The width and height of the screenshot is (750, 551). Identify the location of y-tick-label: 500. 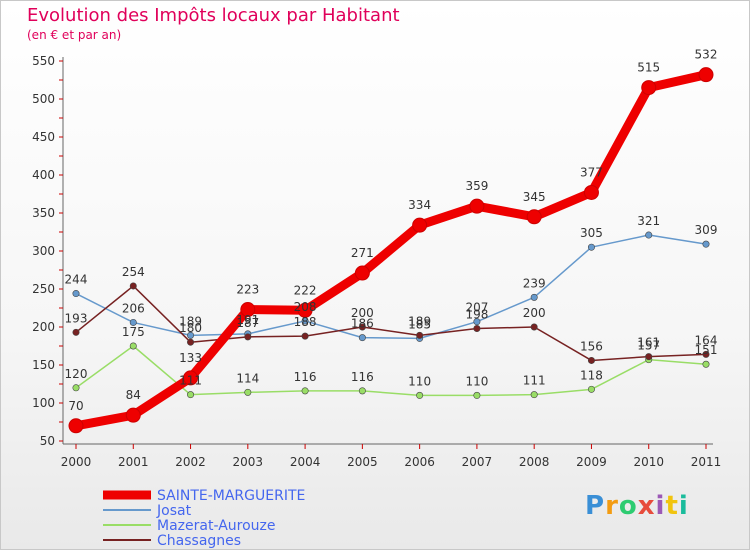
(43, 99).